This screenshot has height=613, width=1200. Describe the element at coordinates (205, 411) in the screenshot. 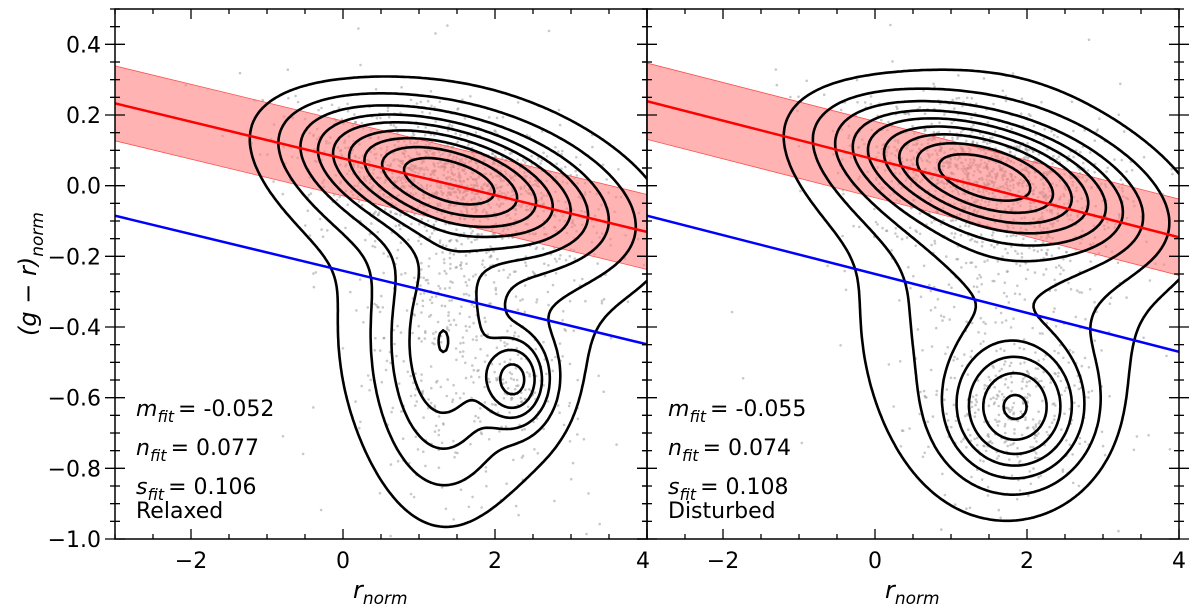

I see `fit-parameter-m: mfit = -0.052` at that location.